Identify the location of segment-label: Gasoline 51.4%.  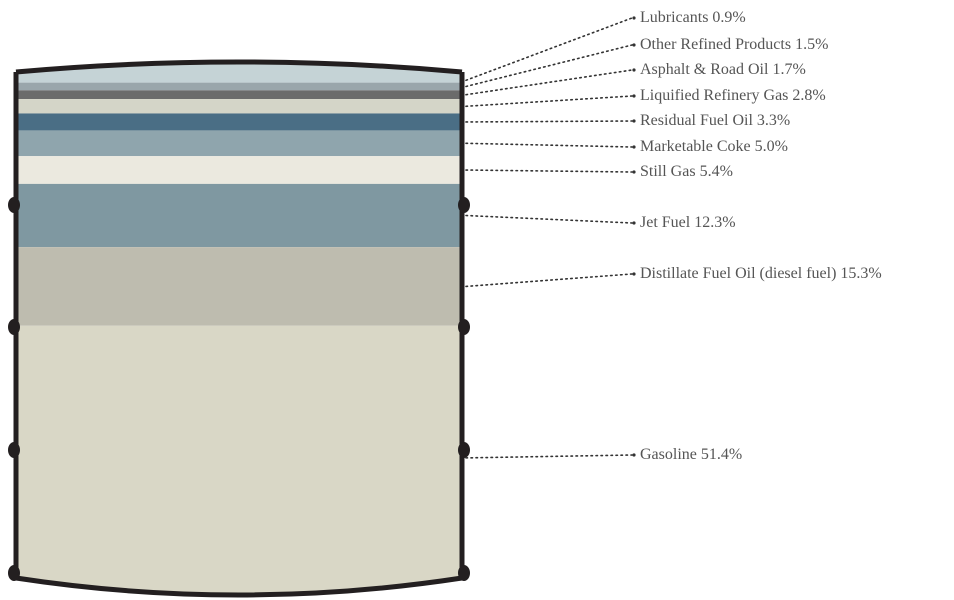
(691, 454).